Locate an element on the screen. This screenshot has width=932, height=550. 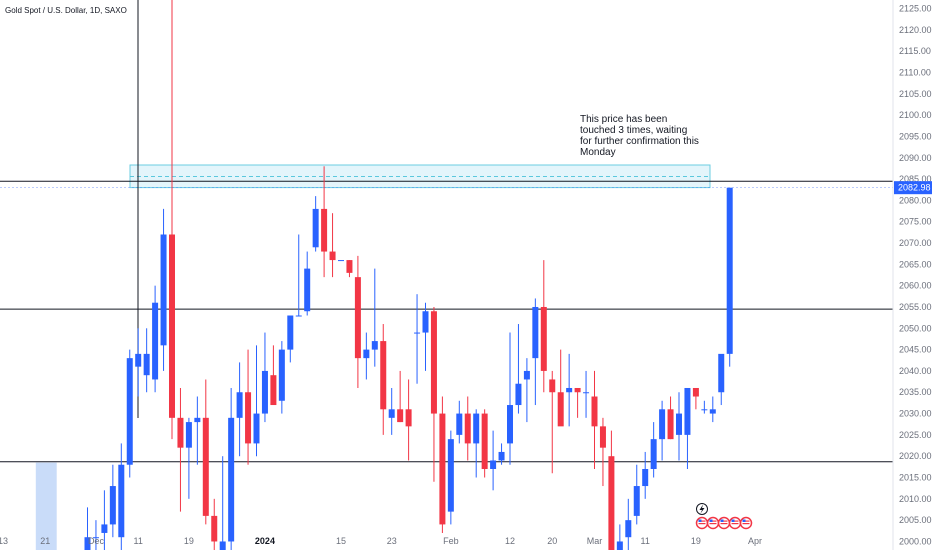
events-layer is located at coordinates (724, 516).